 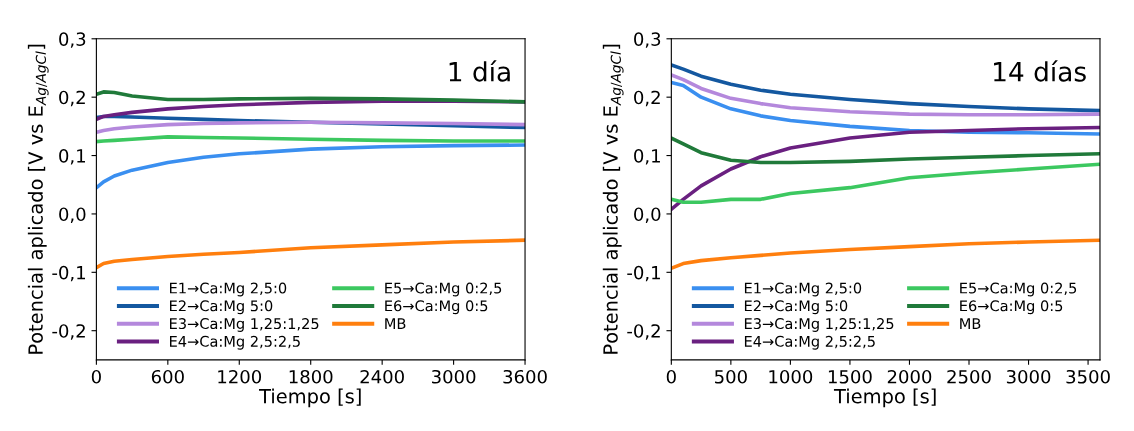 What do you see at coordinates (240, 376) in the screenshot?
I see `x-tick-label: 1200` at bounding box center [240, 376].